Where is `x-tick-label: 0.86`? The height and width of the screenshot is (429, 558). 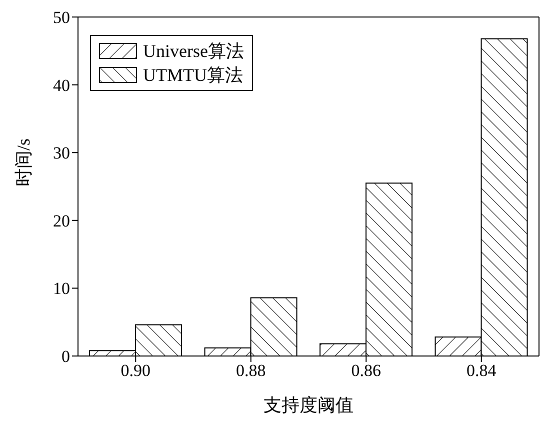
x-tick-label: 0.86 is located at coordinates (366, 370).